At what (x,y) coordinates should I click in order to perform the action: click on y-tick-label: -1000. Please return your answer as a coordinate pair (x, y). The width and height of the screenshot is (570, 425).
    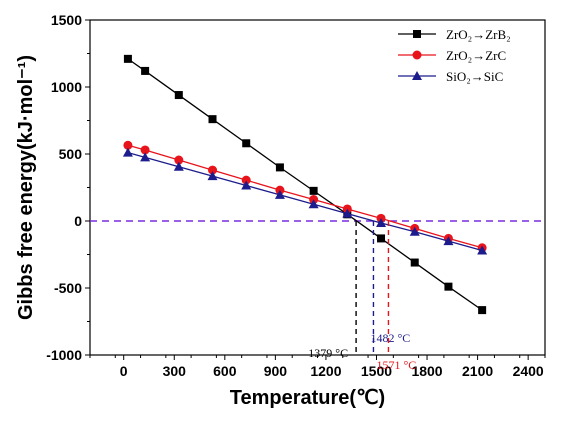
    Looking at the image, I should click on (64, 355).